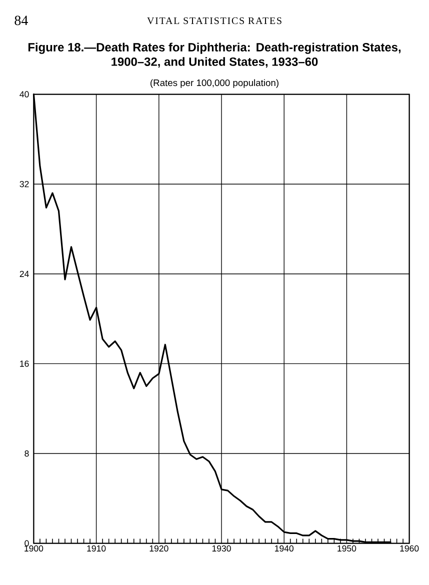 The height and width of the screenshot is (585, 429). Describe the element at coordinates (21, 21) in the screenshot. I see `text: 84` at that location.